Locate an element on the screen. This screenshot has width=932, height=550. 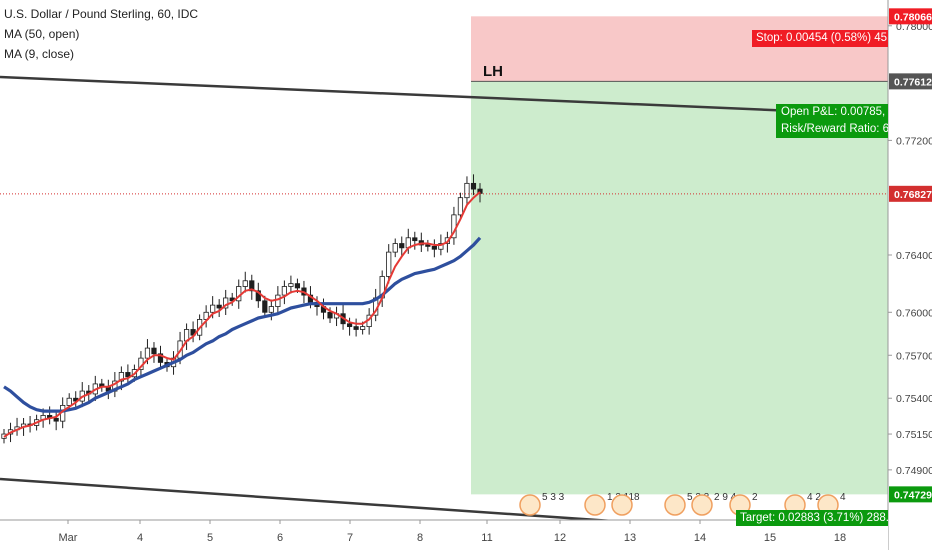
price-tick-label: 0.74900 is located at coordinates (914, 471).